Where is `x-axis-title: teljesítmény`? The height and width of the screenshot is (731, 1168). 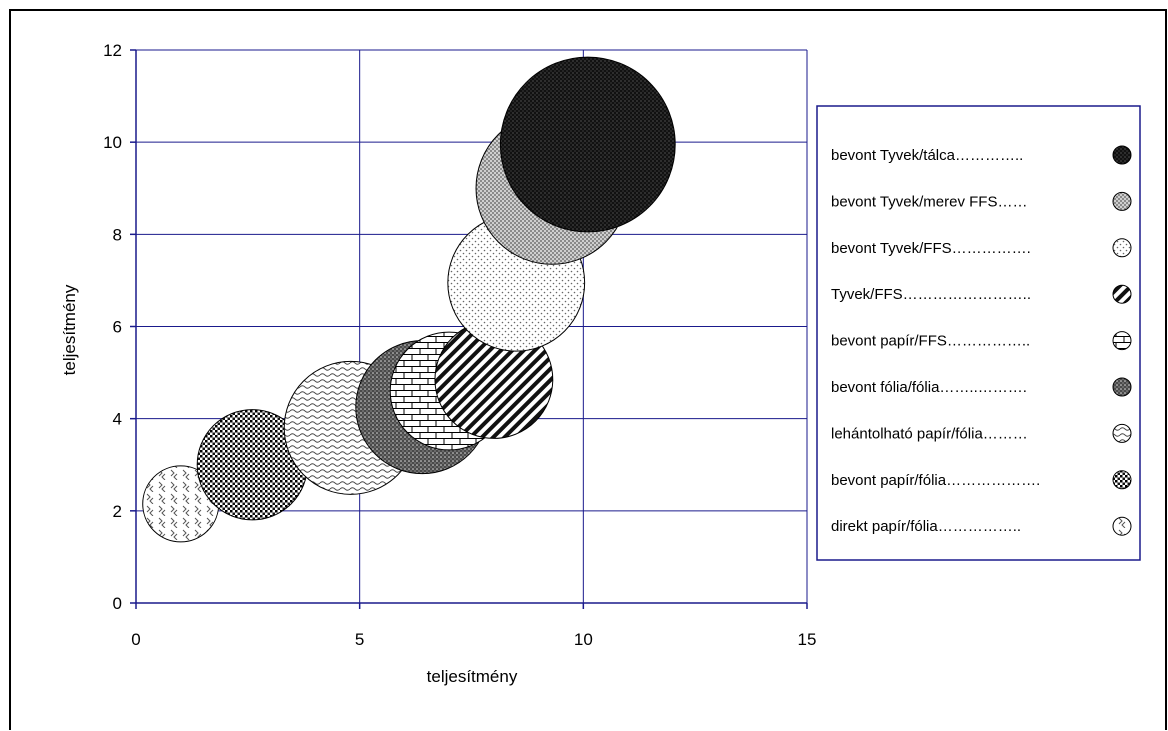
x-axis-title: teljesítmény is located at coordinates (472, 676).